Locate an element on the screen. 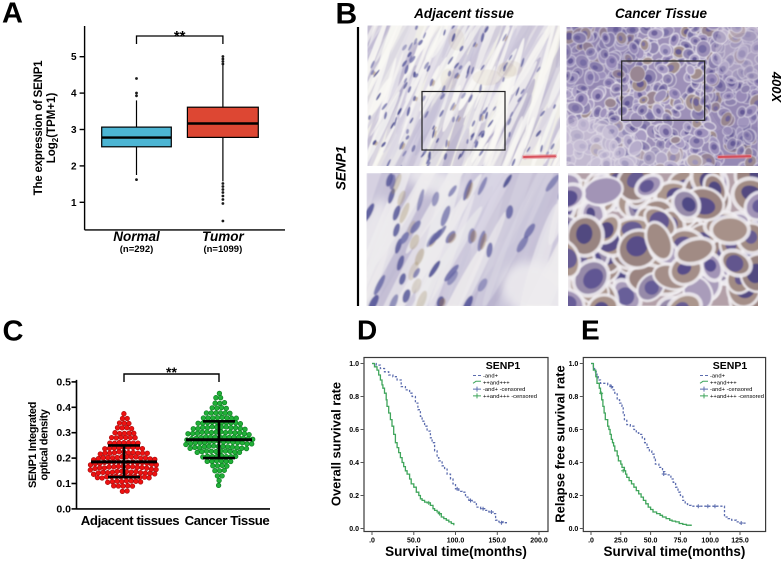 The width and height of the screenshot is (782, 572). svg-text: 1 is located at coordinates (74, 203).